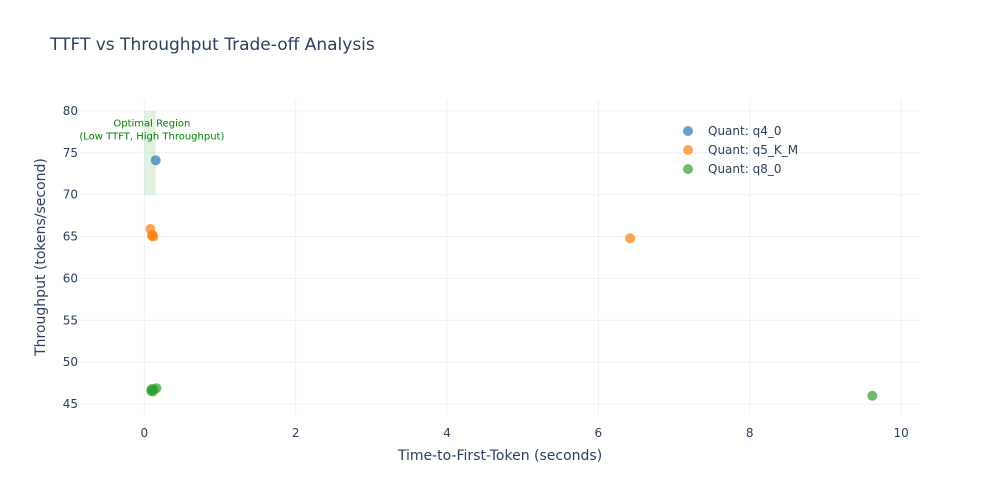 Image resolution: width=1000 pixels, height=500 pixels. Describe the element at coordinates (447, 433) in the screenshot. I see `x-tick-label: 4` at that location.